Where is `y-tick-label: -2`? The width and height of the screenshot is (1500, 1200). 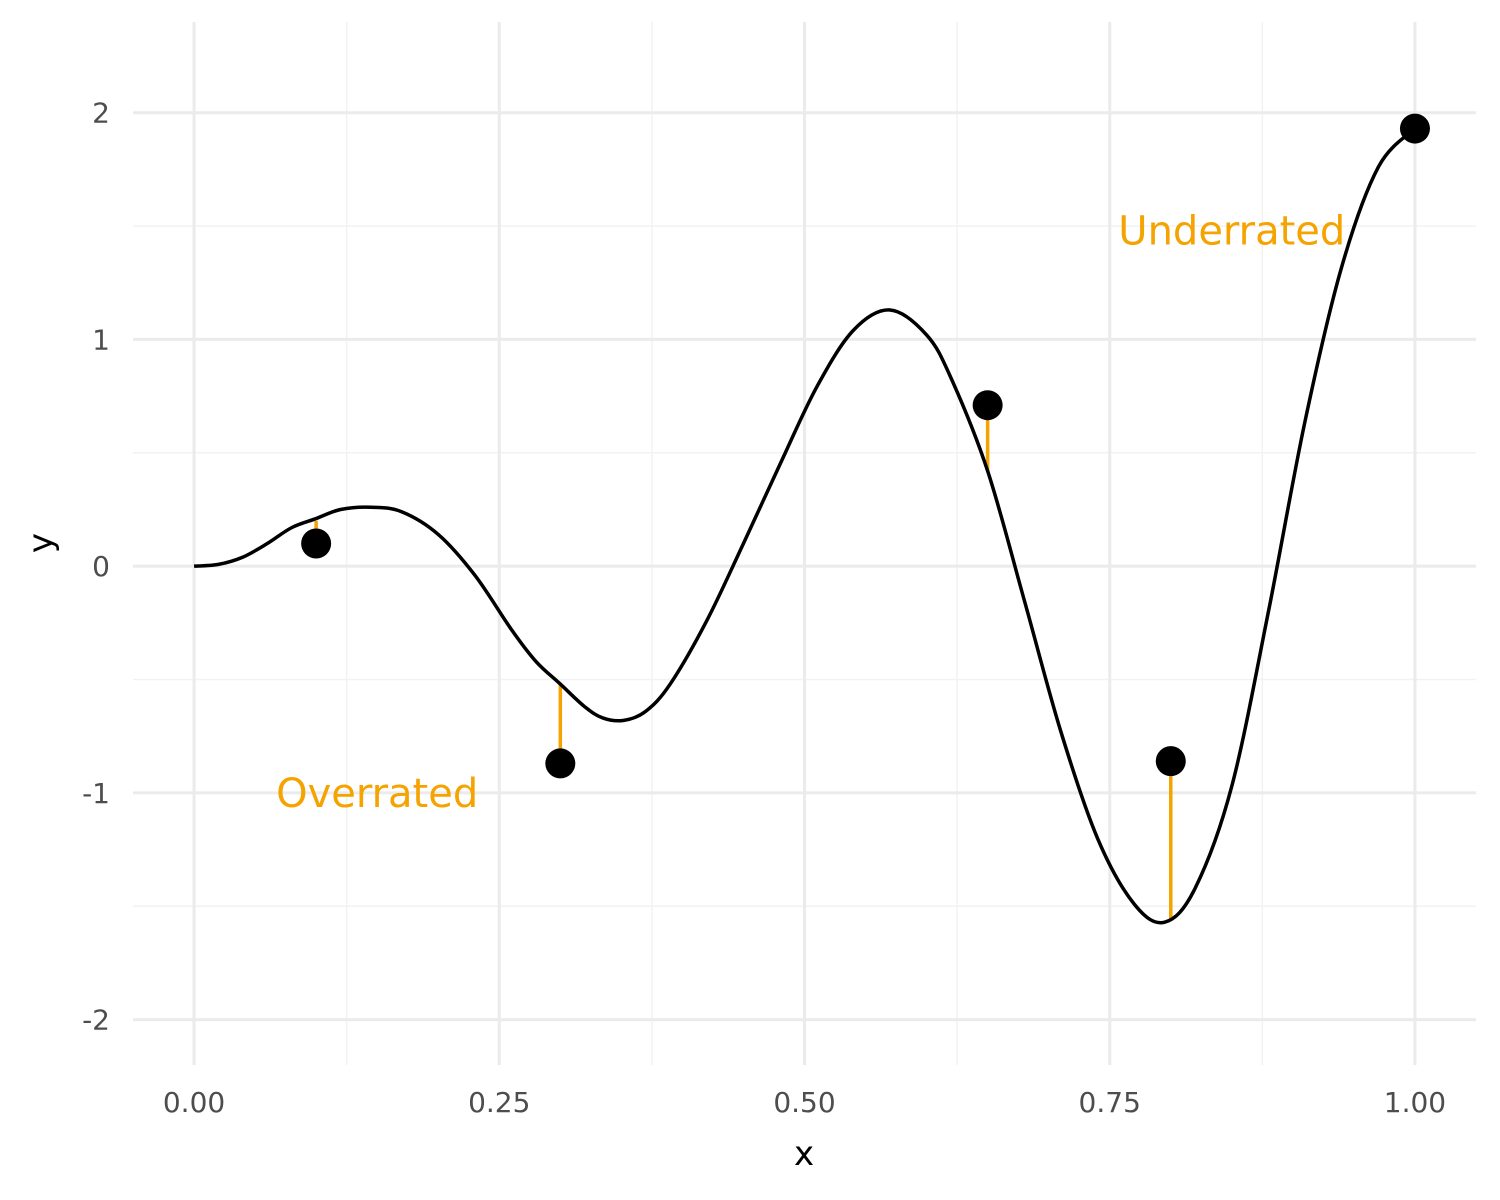 y-tick-label: -2 is located at coordinates (96, 1020).